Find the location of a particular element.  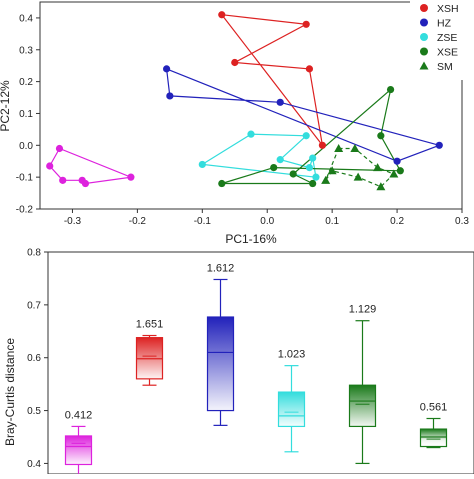

box-y-tick-label: 0.8 is located at coordinates (34, 253).